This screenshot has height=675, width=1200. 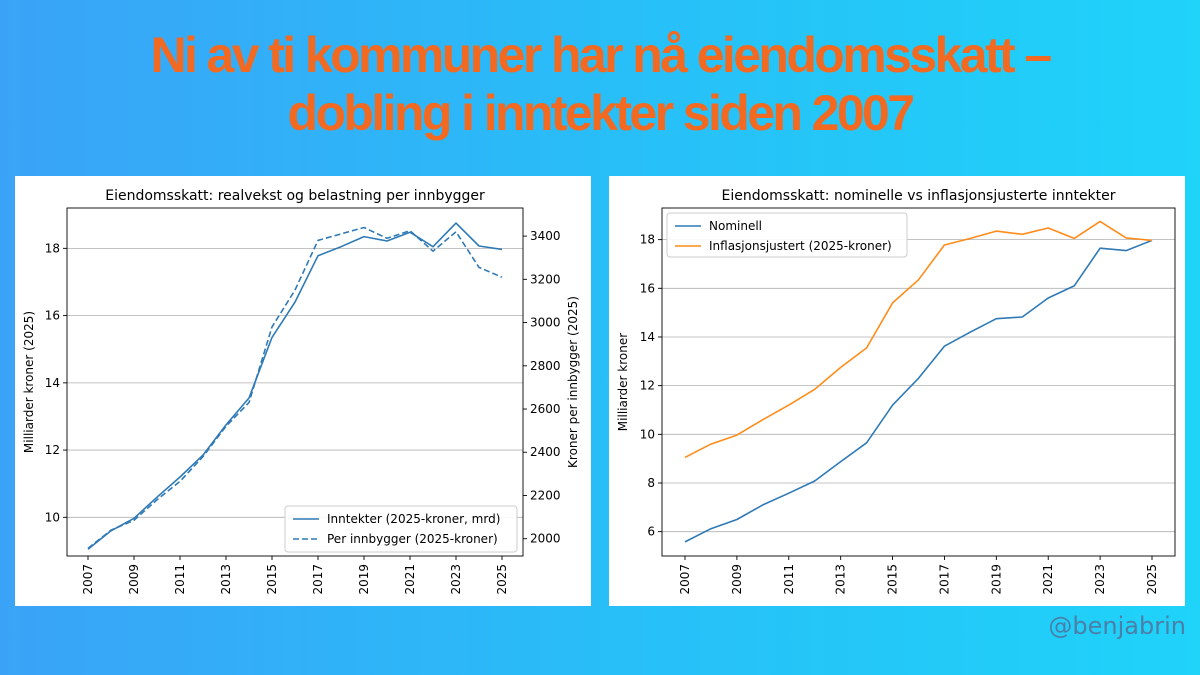 What do you see at coordinates (789, 579) in the screenshot?
I see `chart2-xtick-label-2: 2011` at bounding box center [789, 579].